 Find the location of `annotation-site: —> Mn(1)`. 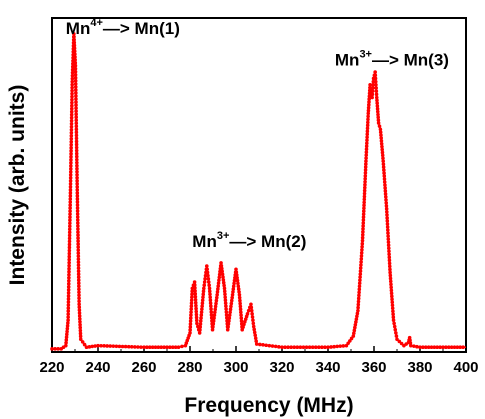

annotation-site: —> Mn(1) is located at coordinates (141, 28).